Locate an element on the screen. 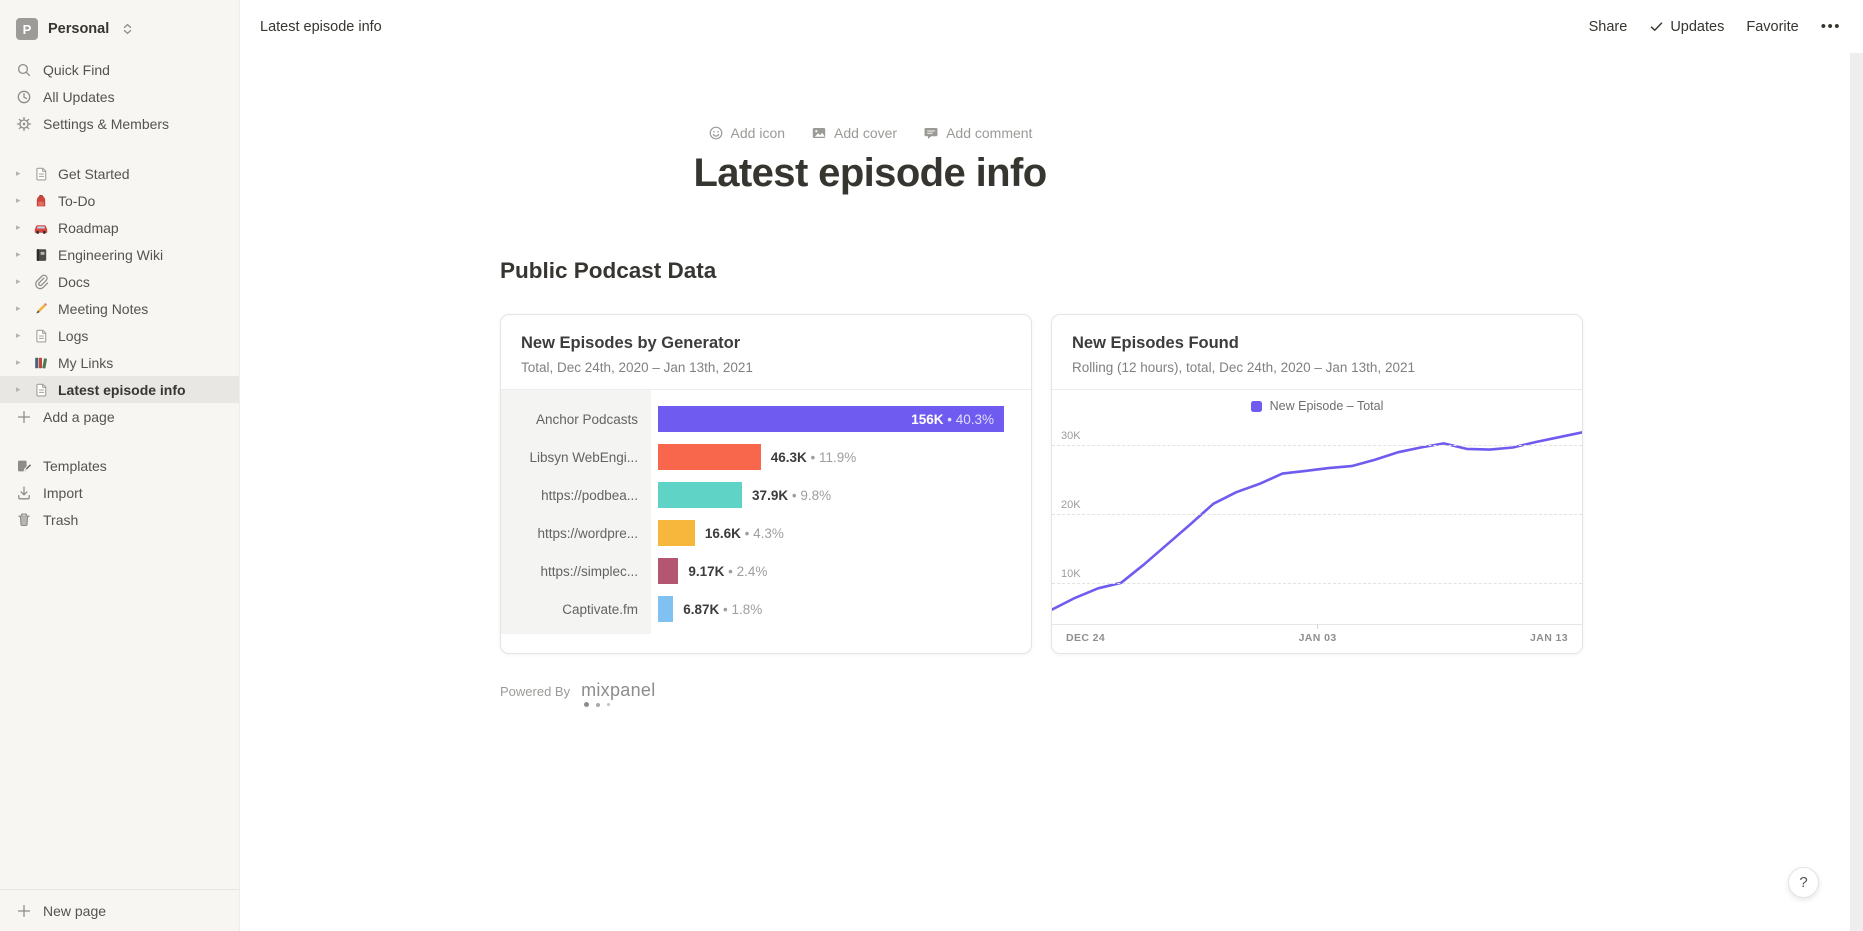  sidebar-item-all-updates: All Updates is located at coordinates (119, 96).